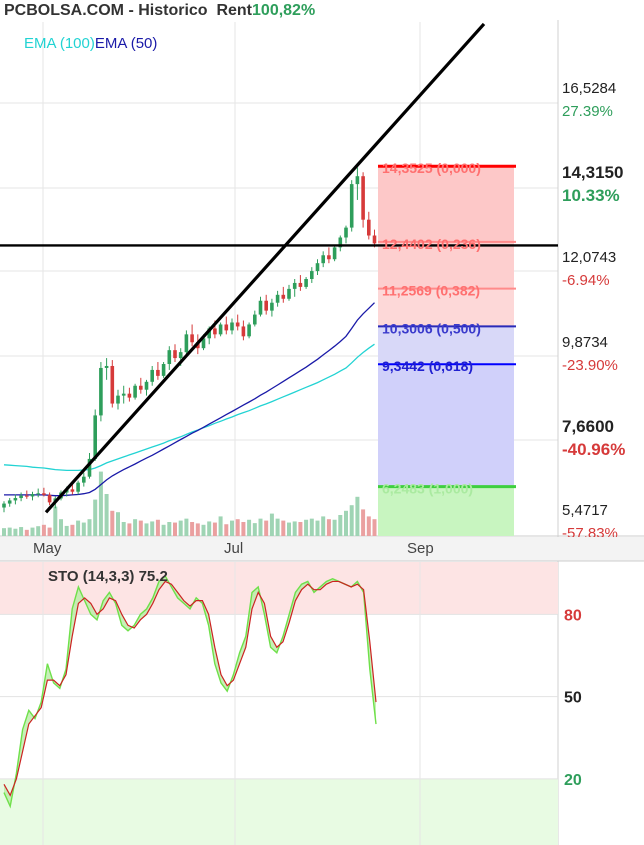 This screenshot has height=845, width=644. What do you see at coordinates (47, 548) in the screenshot?
I see `month-tick-label: May` at bounding box center [47, 548].